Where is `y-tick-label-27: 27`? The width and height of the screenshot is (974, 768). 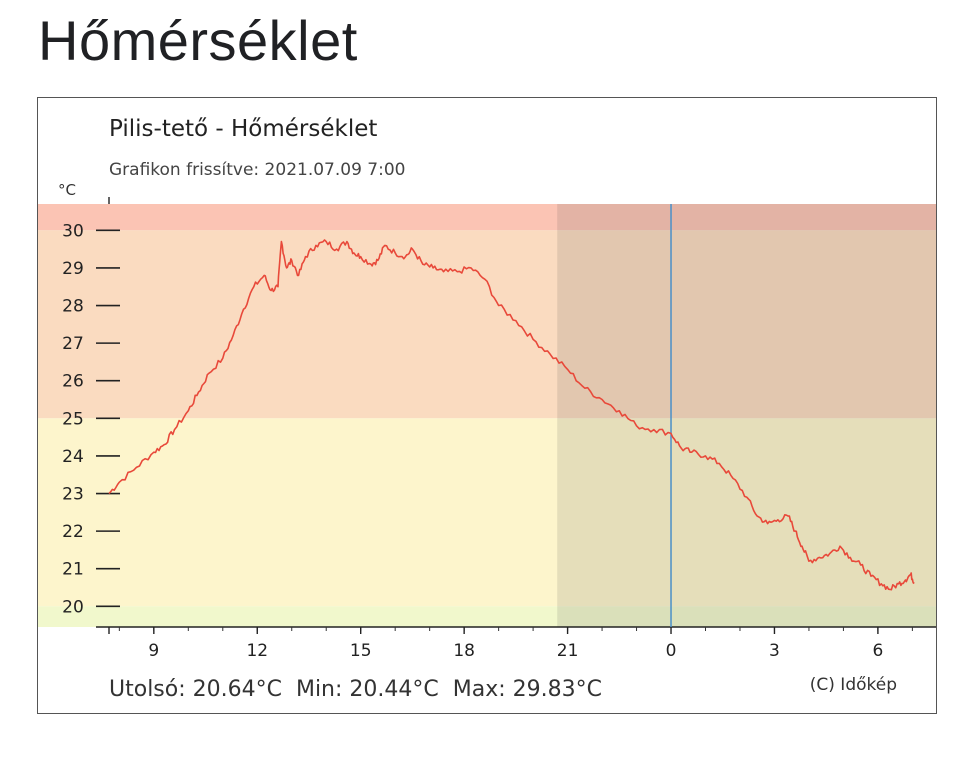 y-tick-label-27: 27 is located at coordinates (73, 344).